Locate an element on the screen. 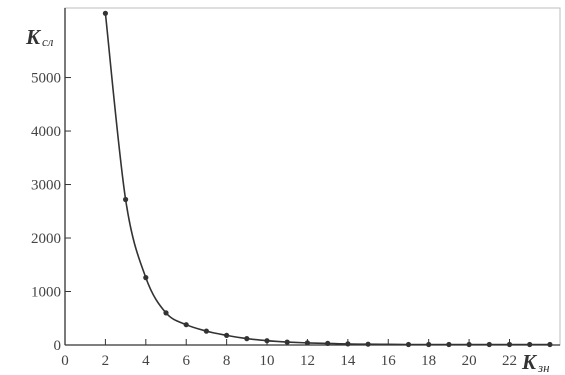 The height and width of the screenshot is (375, 565). x-tick-label: 20 is located at coordinates (469, 361).